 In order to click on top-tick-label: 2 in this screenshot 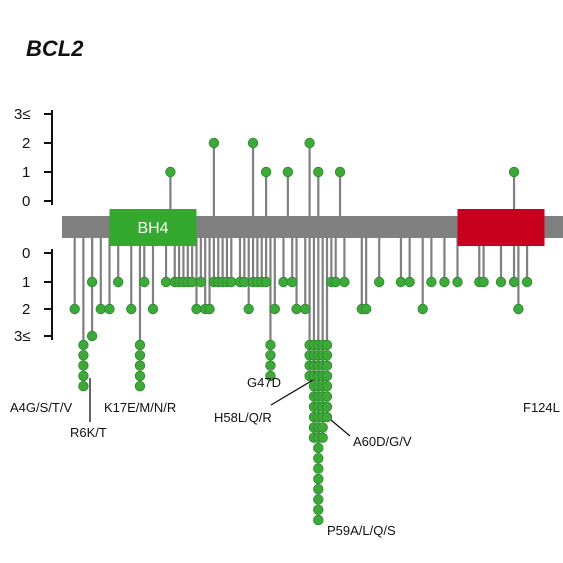, I will do `click(26, 143)`.